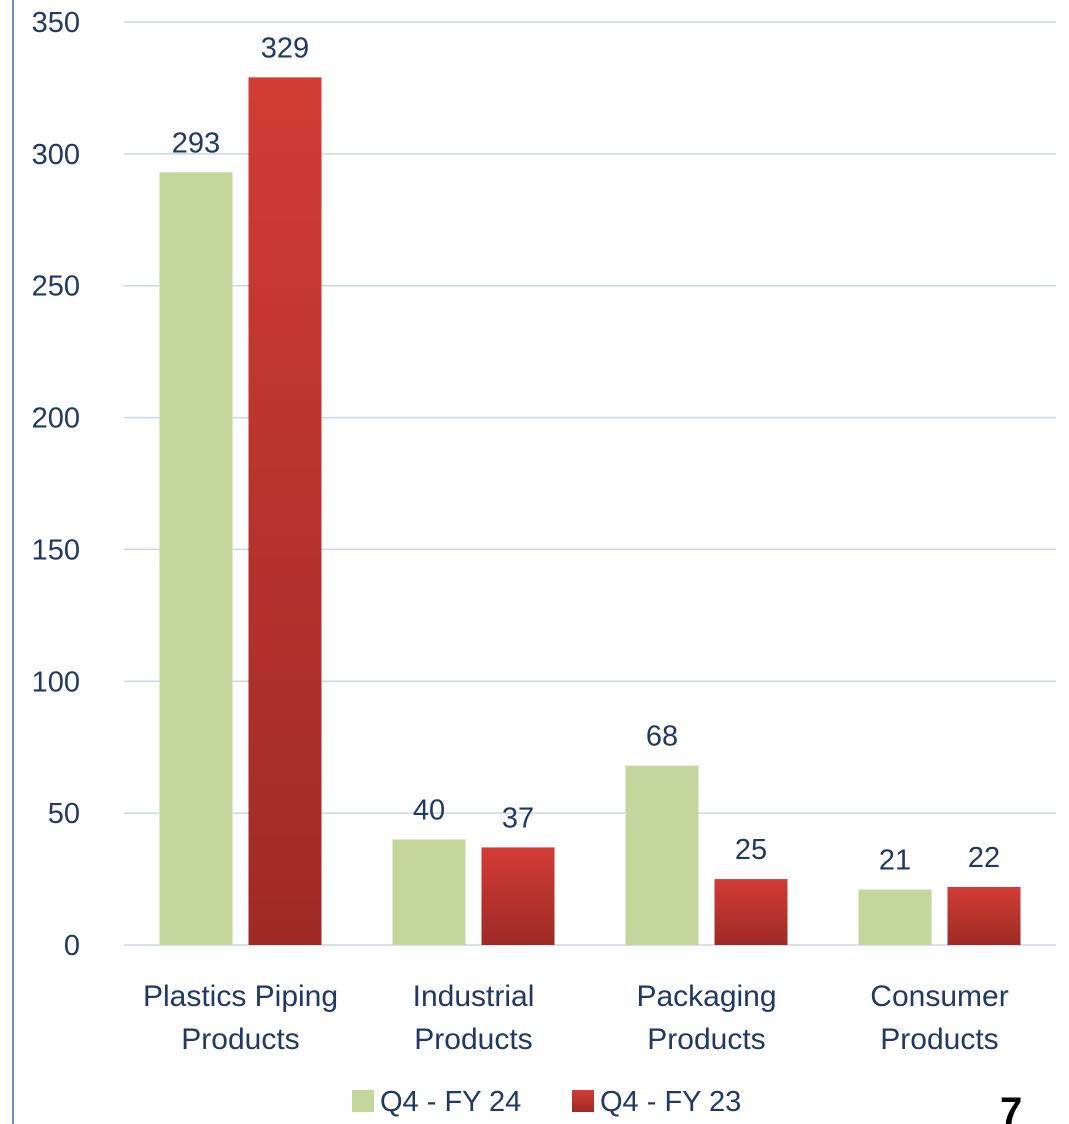 This screenshot has height=1124, width=1069. What do you see at coordinates (518, 818) in the screenshot?
I see `data-label: 37` at bounding box center [518, 818].